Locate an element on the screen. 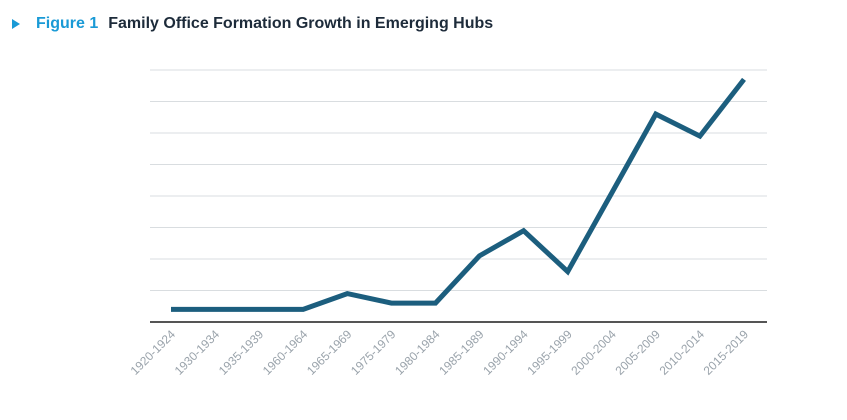  x-tick-label: 2005-2009 is located at coordinates (637, 352).